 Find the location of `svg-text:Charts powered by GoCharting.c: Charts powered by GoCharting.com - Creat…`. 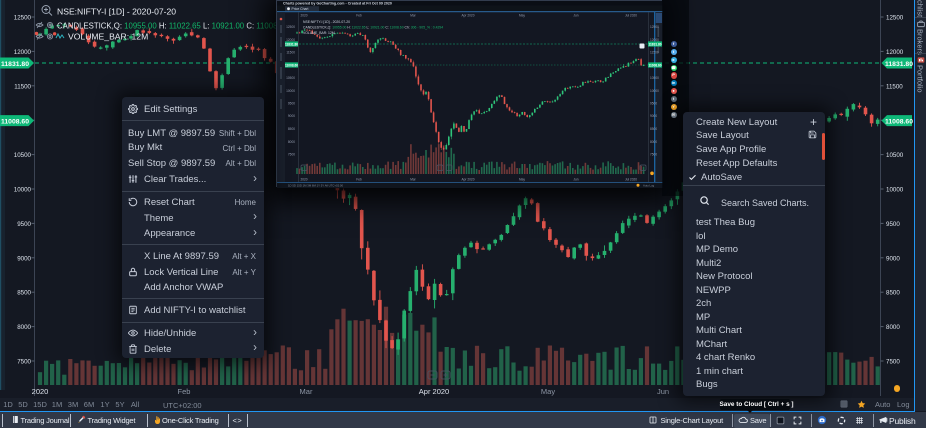

svg-text:Charts powered by GoCharting.c: Charts powered by GoCharting.com - Creat… is located at coordinates (337, 4).